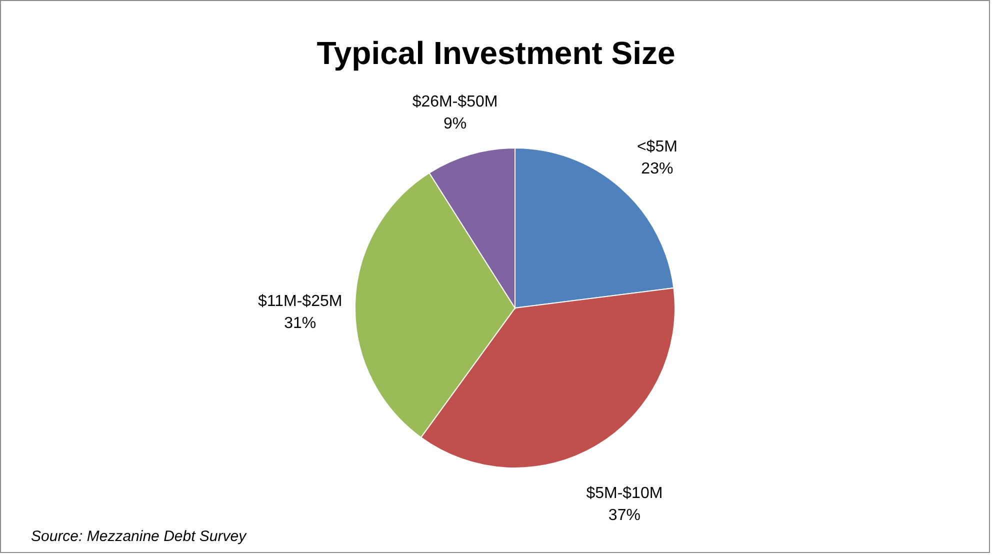 This screenshot has height=555, width=992. I want to click on data-label: 37%, so click(624, 515).